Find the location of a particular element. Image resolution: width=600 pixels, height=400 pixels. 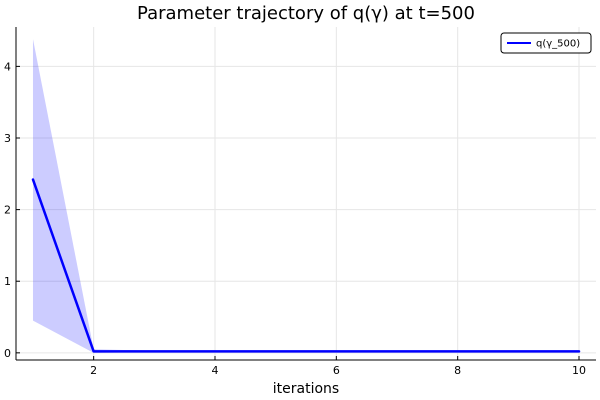

x-tick-label: 2 is located at coordinates (93, 370).